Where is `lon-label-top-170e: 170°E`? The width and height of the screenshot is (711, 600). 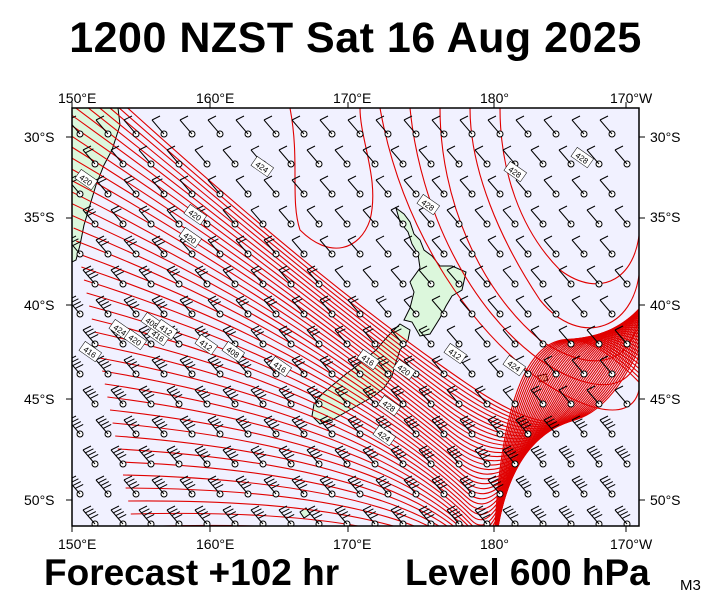
lon-label-top-170e: 170°E is located at coordinates (352, 98).